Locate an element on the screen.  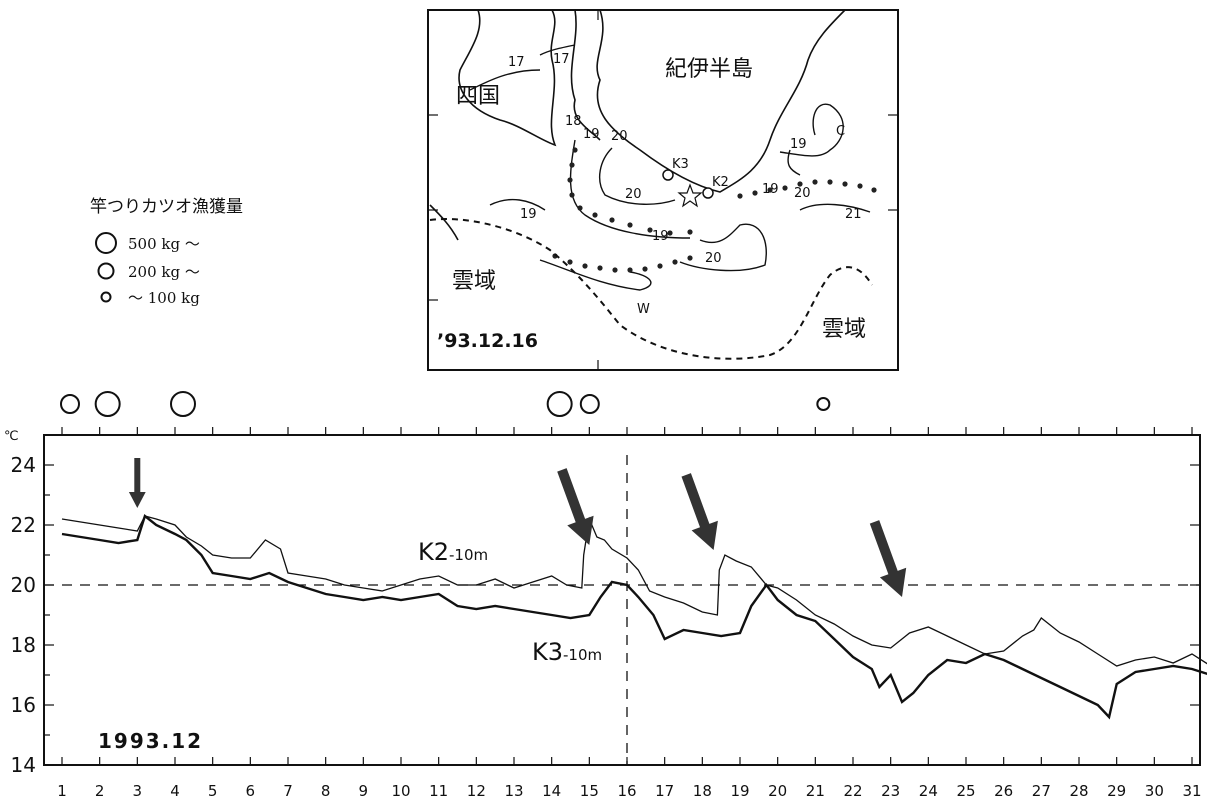
catch-legend: 竿つりカツオ漁獲量 500 kg ～ 200 kg ～ ～ 100 kg is located at coordinates (166, 252).